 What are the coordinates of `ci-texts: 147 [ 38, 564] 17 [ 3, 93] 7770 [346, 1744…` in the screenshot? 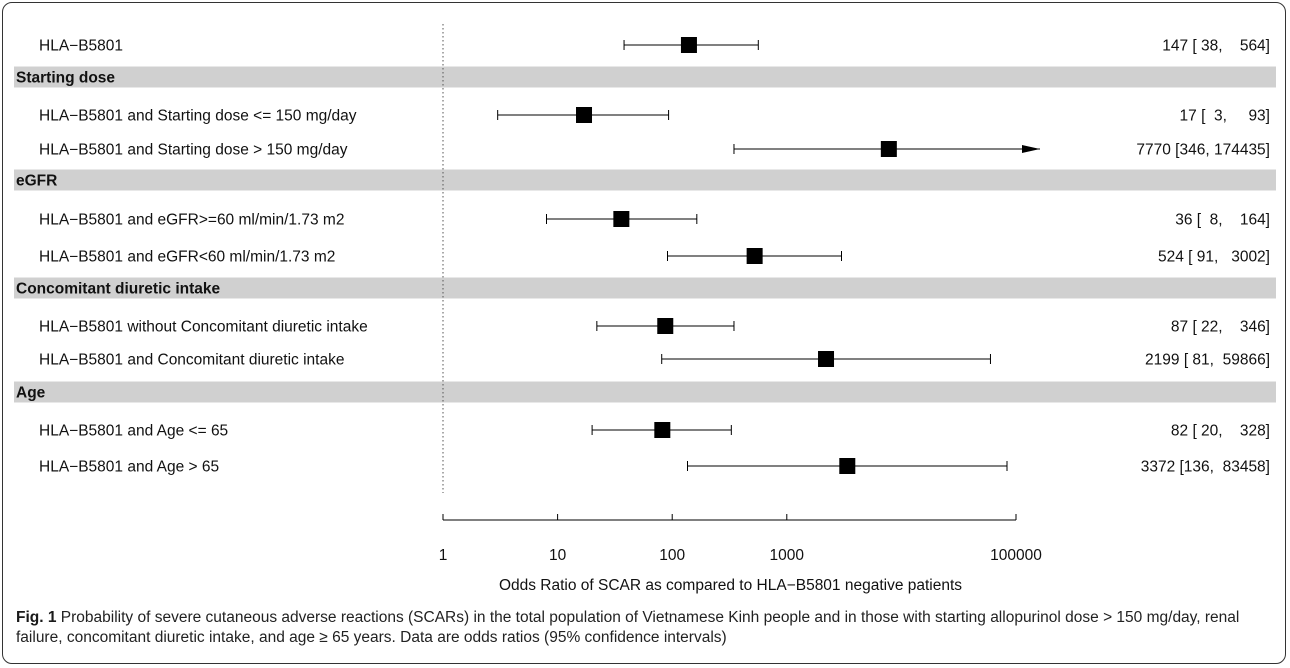 It's located at (1203, 257).